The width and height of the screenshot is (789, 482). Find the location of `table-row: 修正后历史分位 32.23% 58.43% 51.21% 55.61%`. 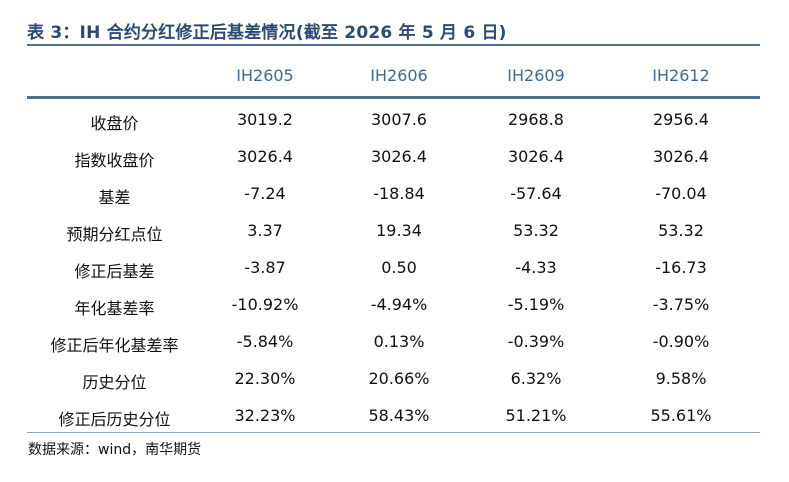

table-row: 修正后历史分位 32.23% 58.43% 51.21% 55.61% is located at coordinates (393, 415).